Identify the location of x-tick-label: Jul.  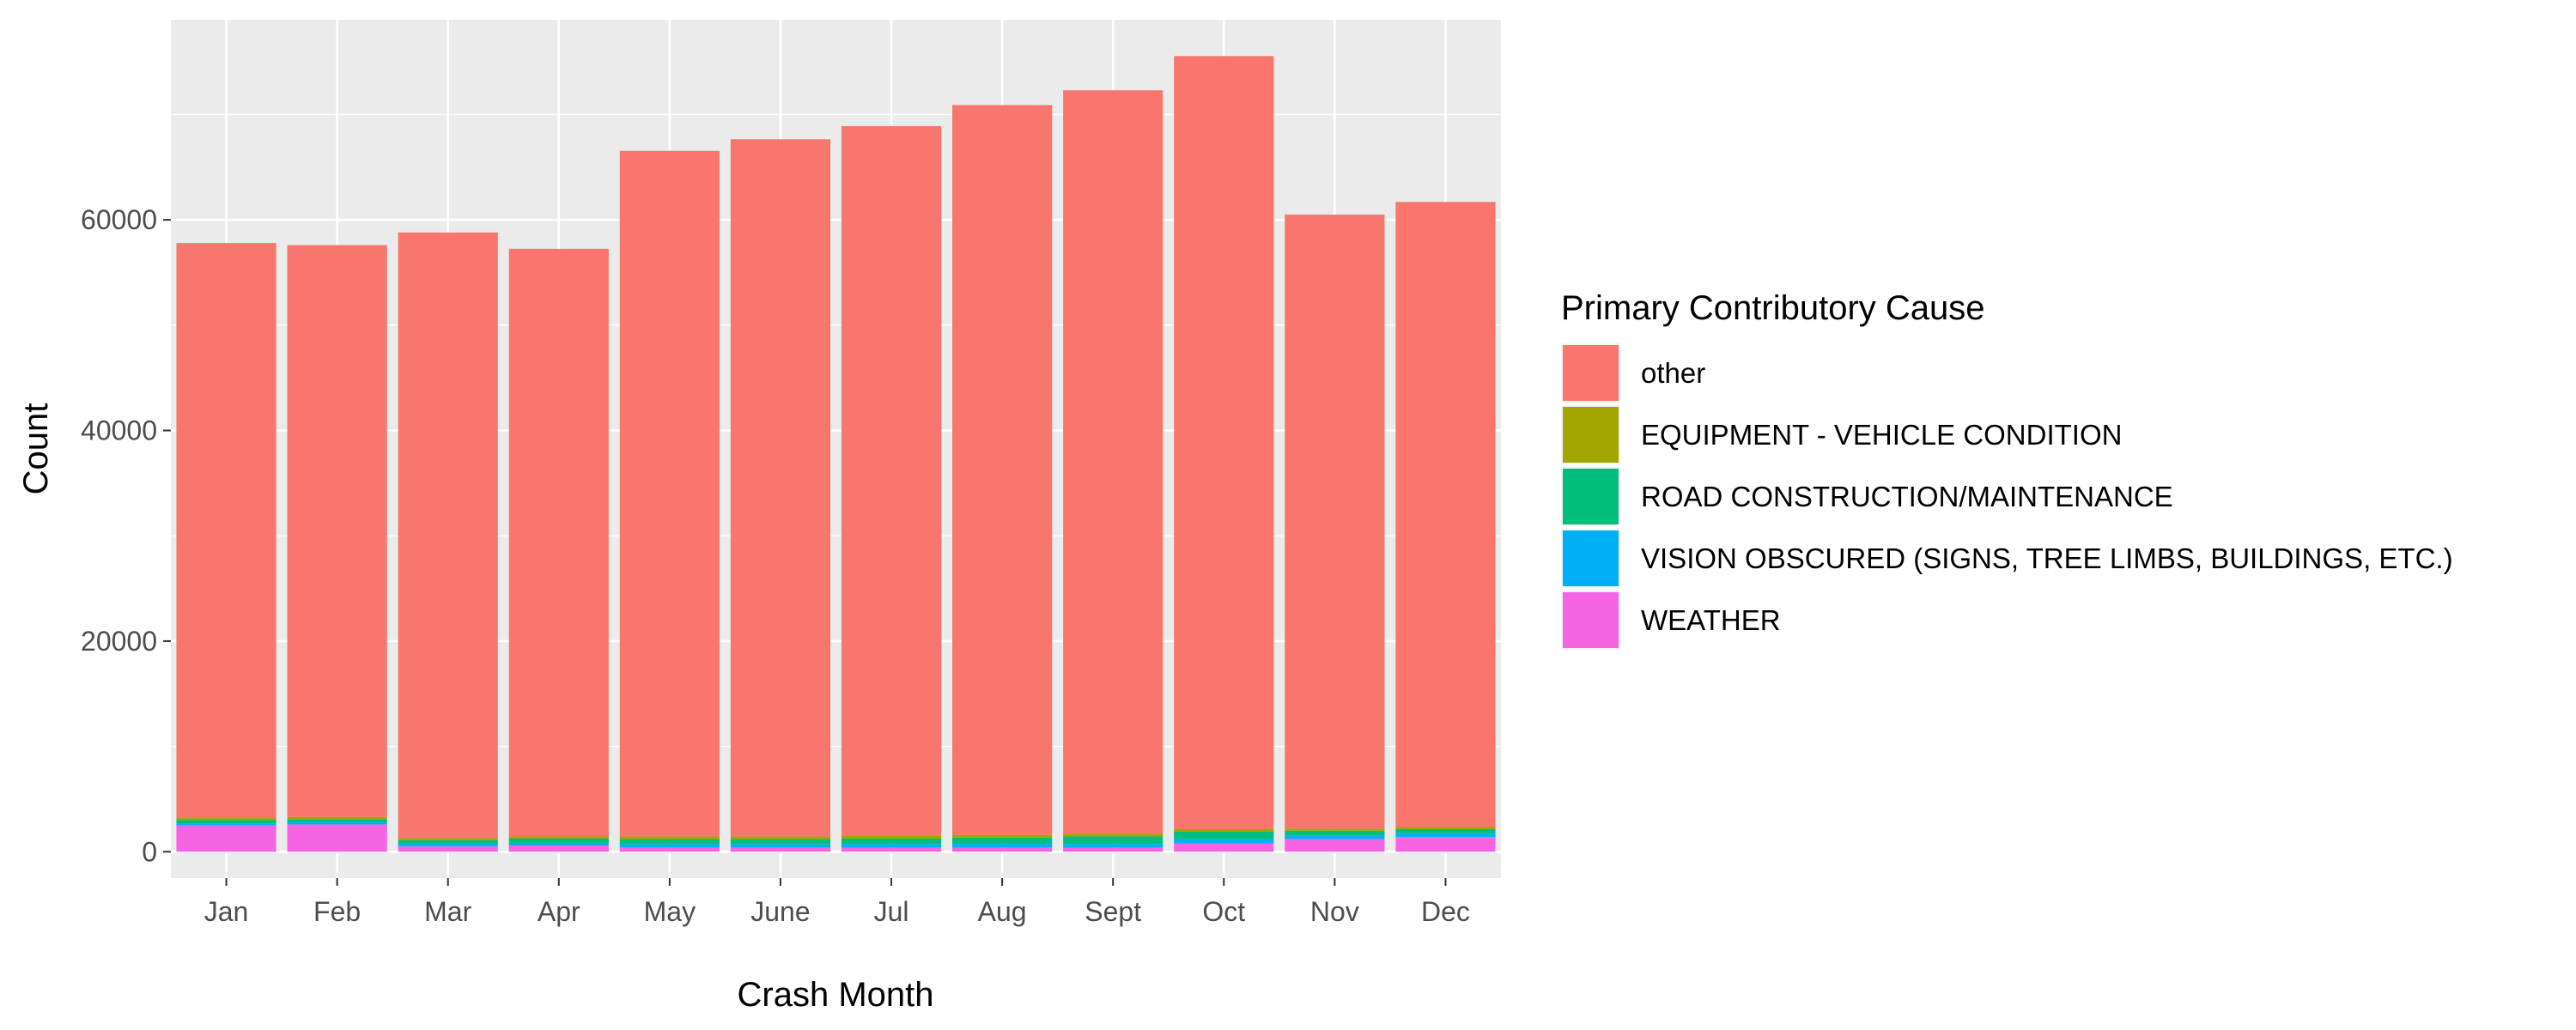
(892, 911).